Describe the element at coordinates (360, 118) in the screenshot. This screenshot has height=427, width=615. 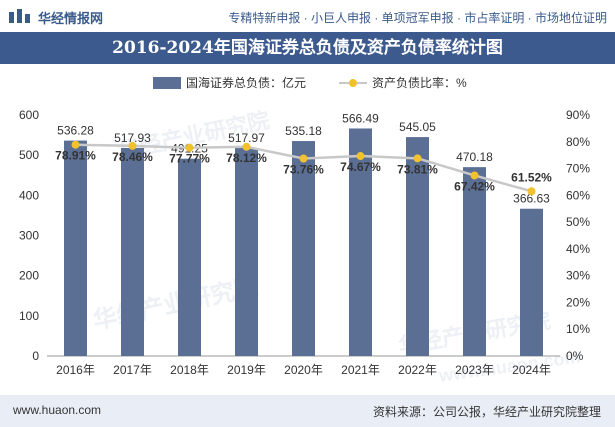
I see `bar-value-label: 566.49` at that location.